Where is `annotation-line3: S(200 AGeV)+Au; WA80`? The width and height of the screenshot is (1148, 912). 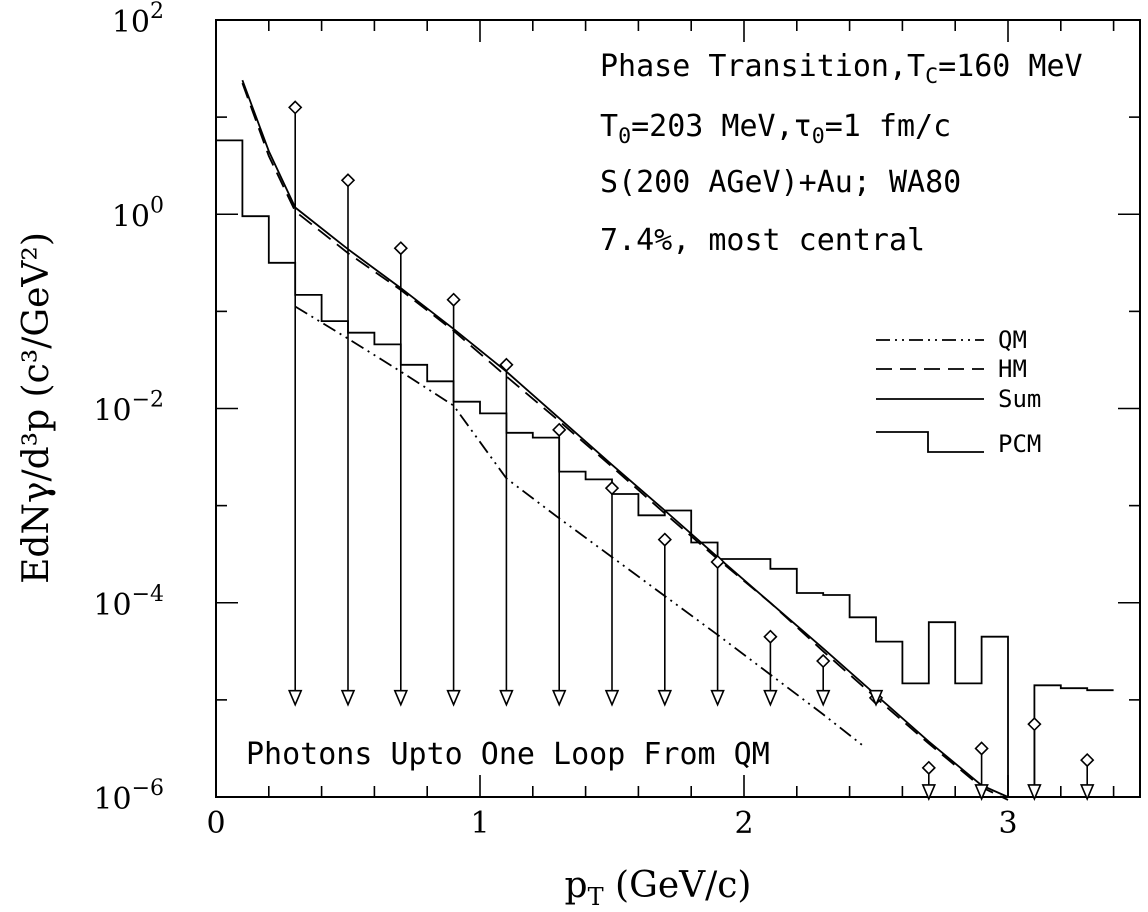 annotation-line3: S(200 AGeV)+Au; WA80 is located at coordinates (780, 182).